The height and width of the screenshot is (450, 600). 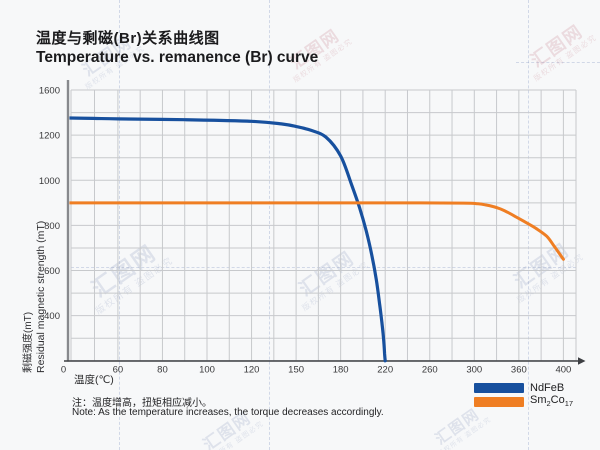 What do you see at coordinates (52, 271) in the screenshot?
I see `y-tick-label: 600` at bounding box center [52, 271].